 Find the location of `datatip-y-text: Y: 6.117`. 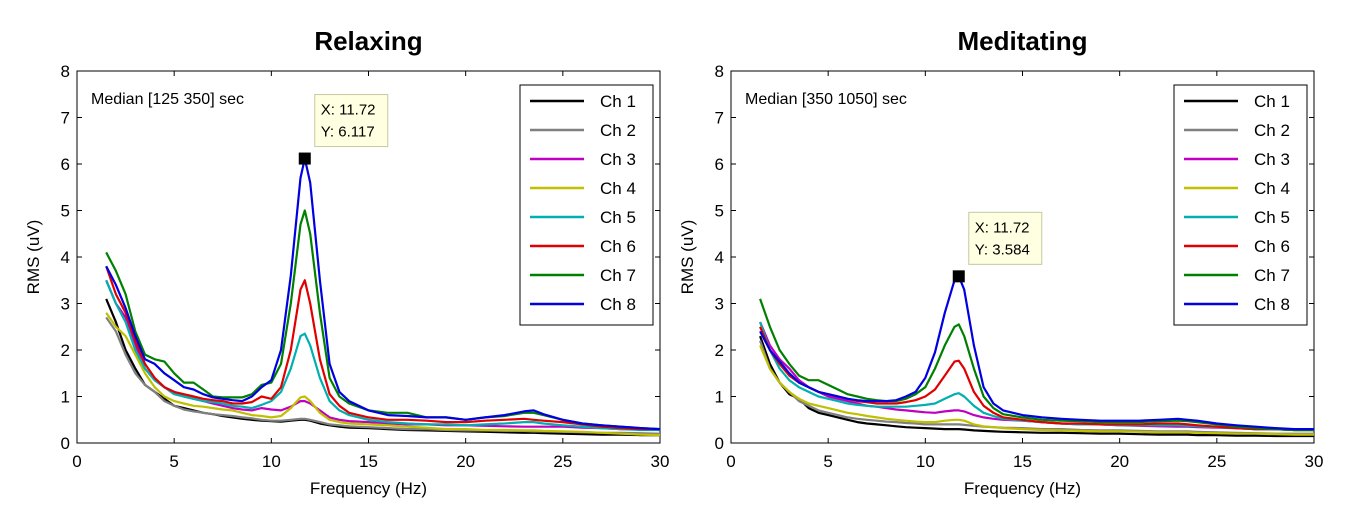

datatip-y-text: Y: 6.117 is located at coordinates (348, 132).